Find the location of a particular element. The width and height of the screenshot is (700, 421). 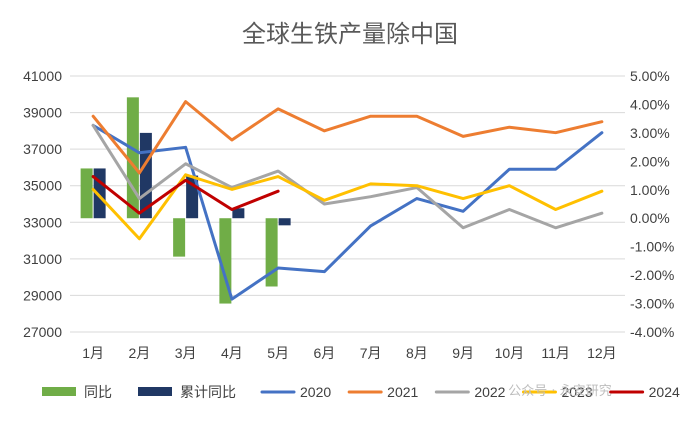

legend-label: 2024 is located at coordinates (664, 392).